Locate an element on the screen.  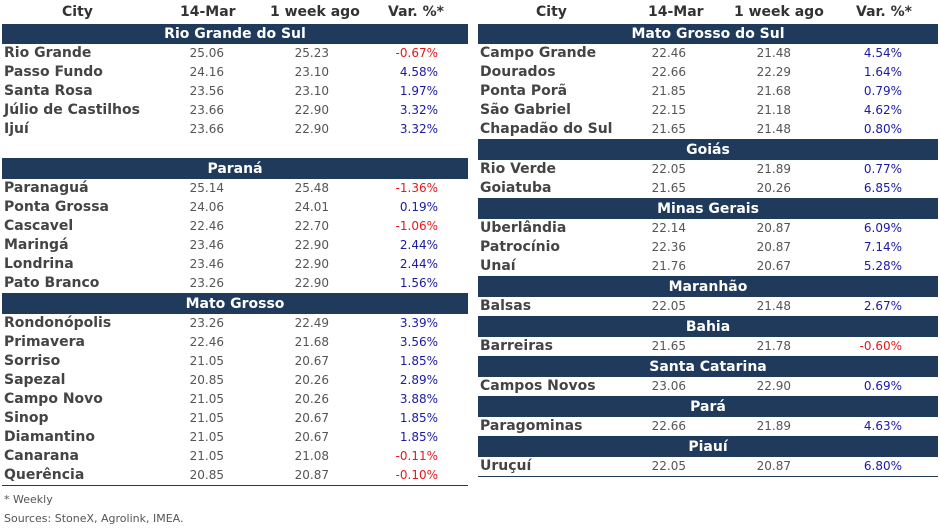
table-row: Campo Novo 21.05 20.26 3.88% is located at coordinates (235, 399).